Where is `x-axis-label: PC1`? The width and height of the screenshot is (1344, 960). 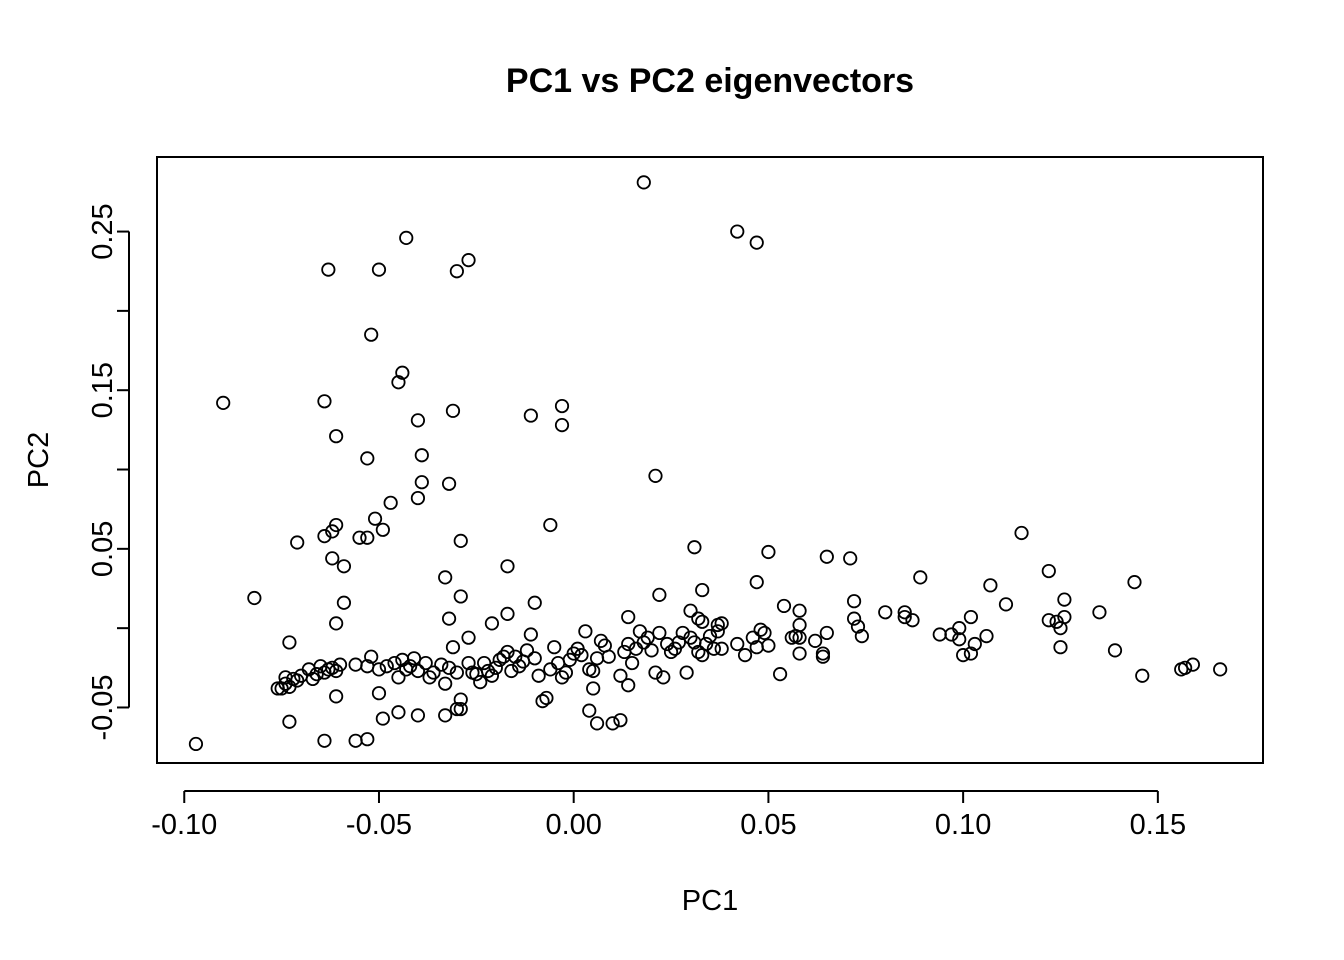
x-axis-label: PC1 is located at coordinates (710, 901).